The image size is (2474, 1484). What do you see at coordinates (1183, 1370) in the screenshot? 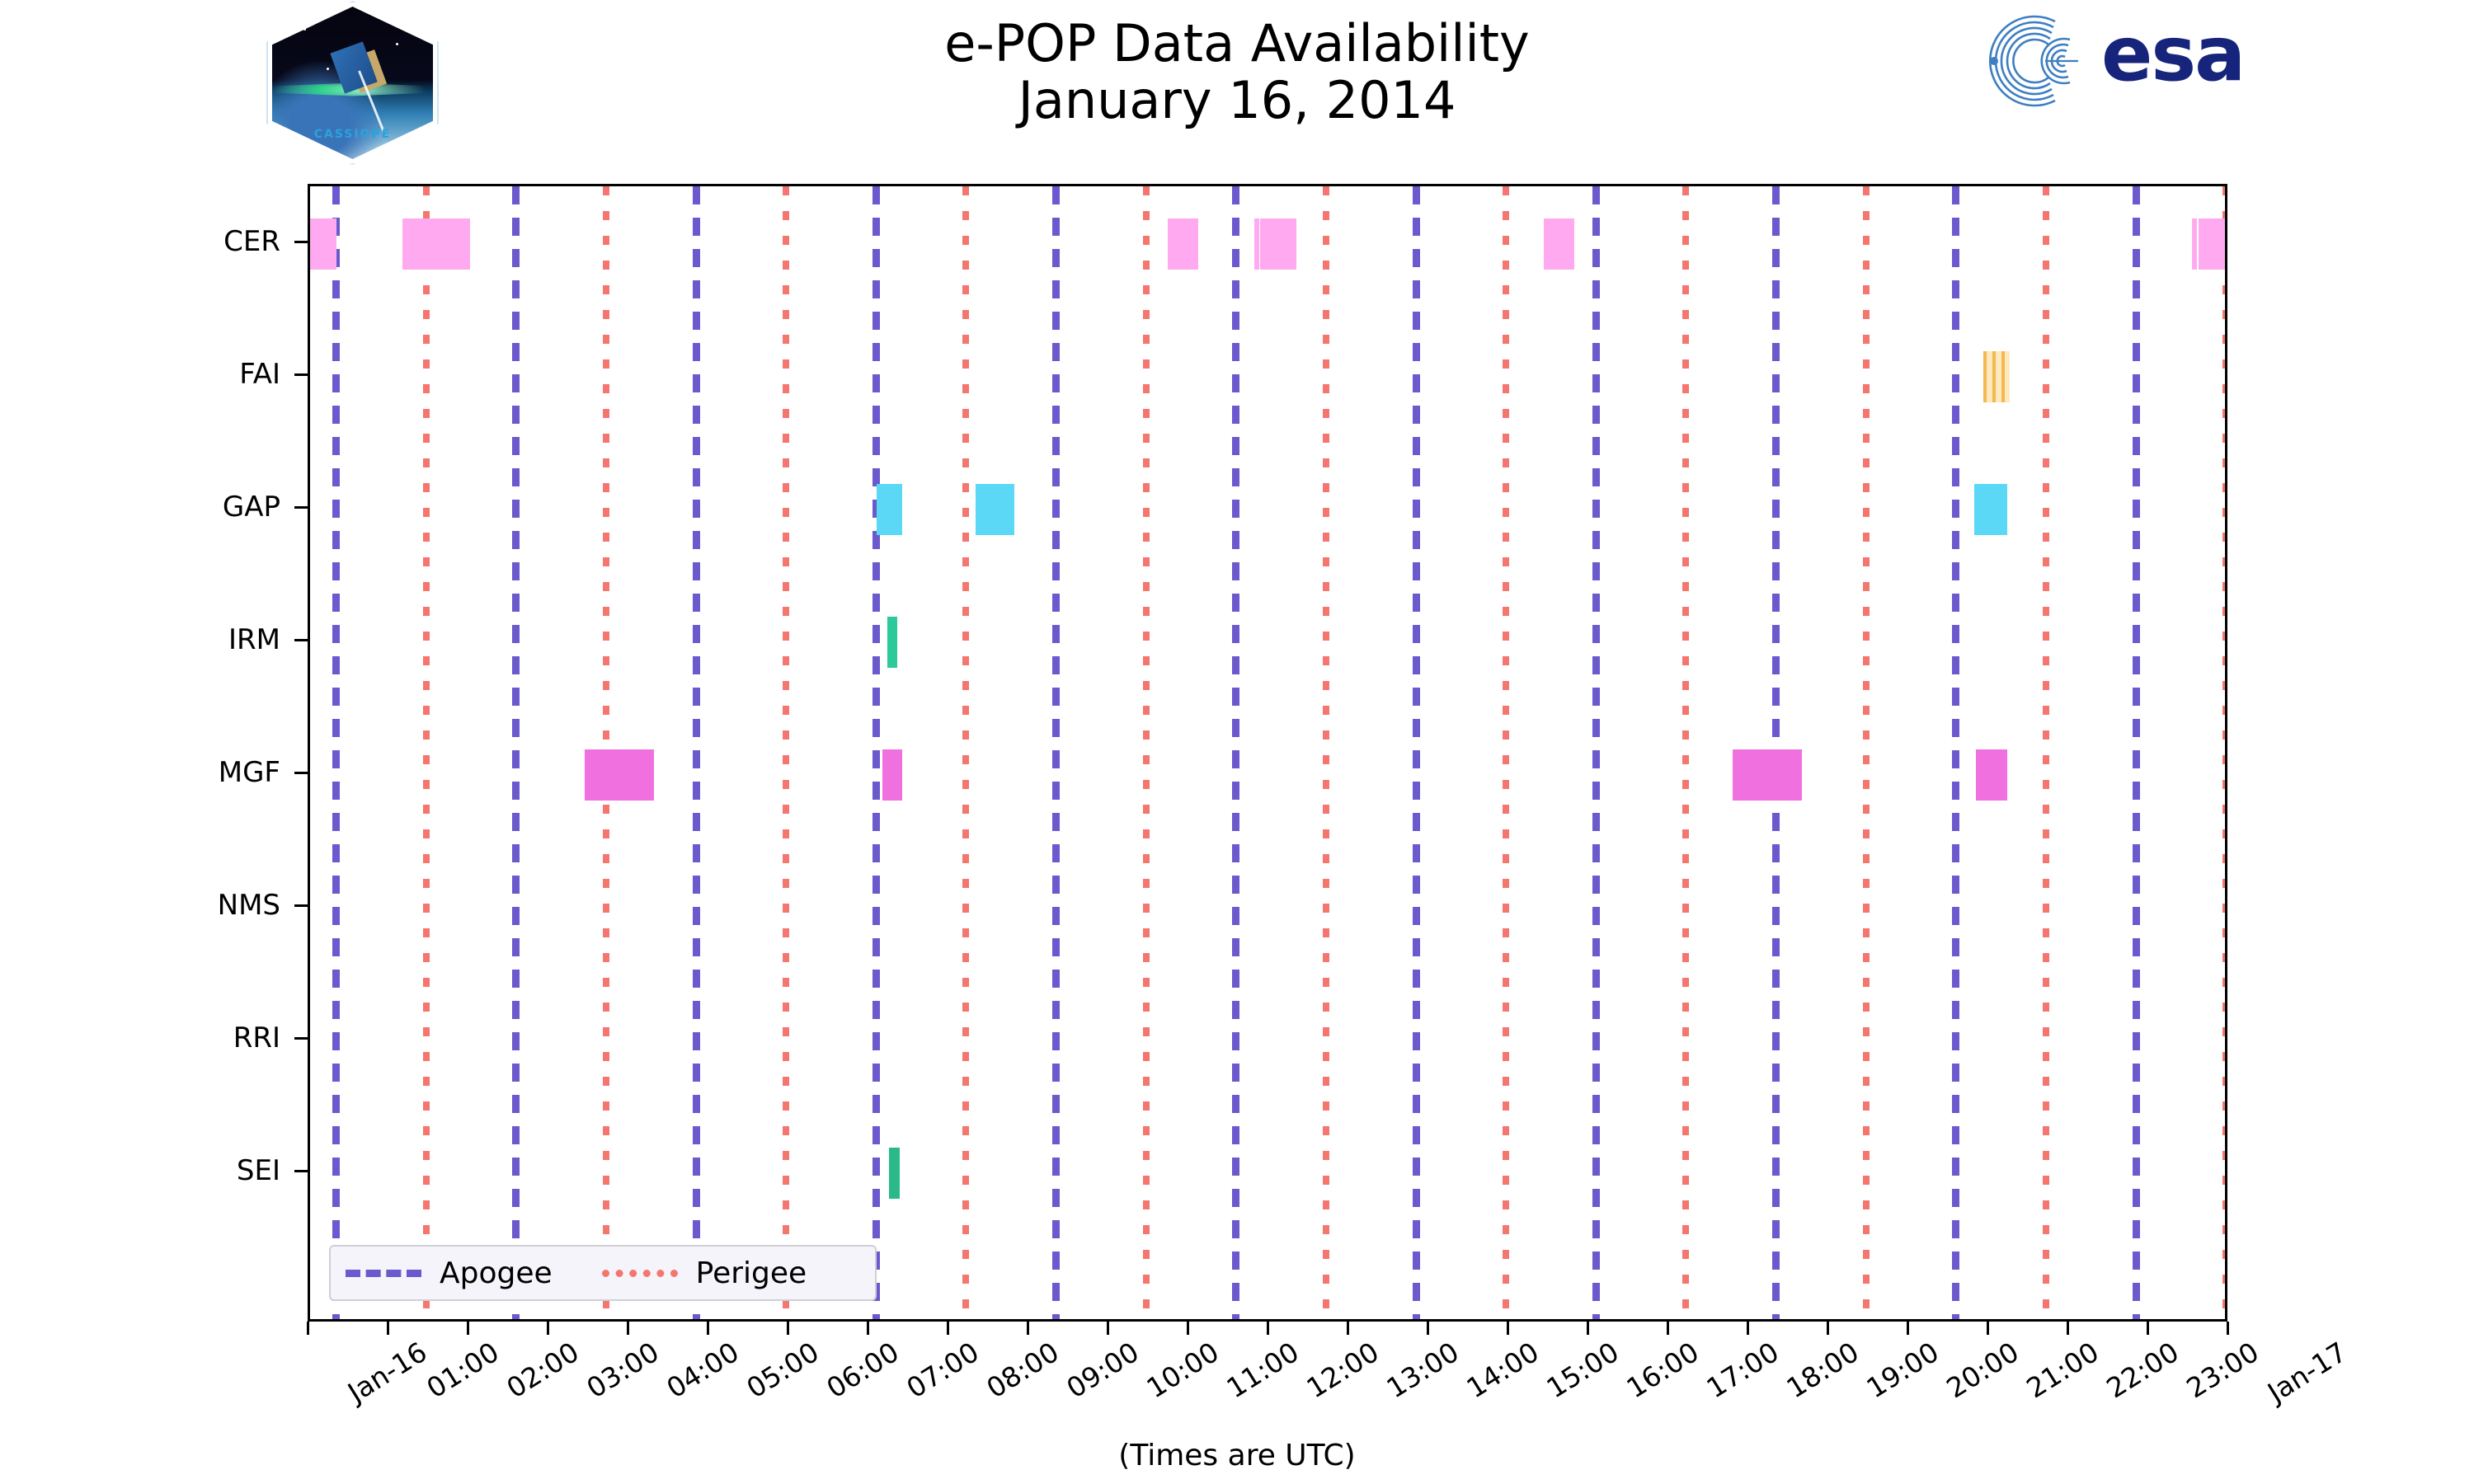
I see `x-tick-label: 10:00` at bounding box center [1183, 1370].